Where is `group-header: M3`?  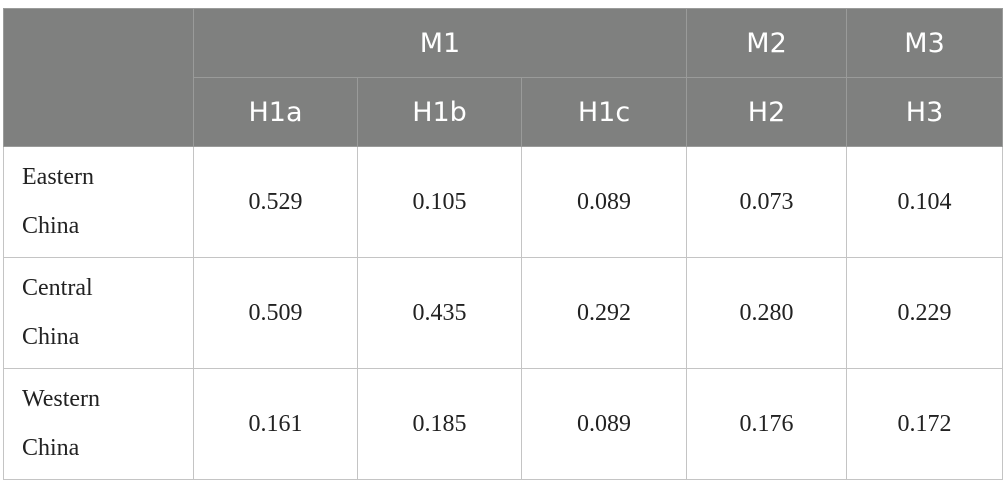
group-header: M3 is located at coordinates (925, 43).